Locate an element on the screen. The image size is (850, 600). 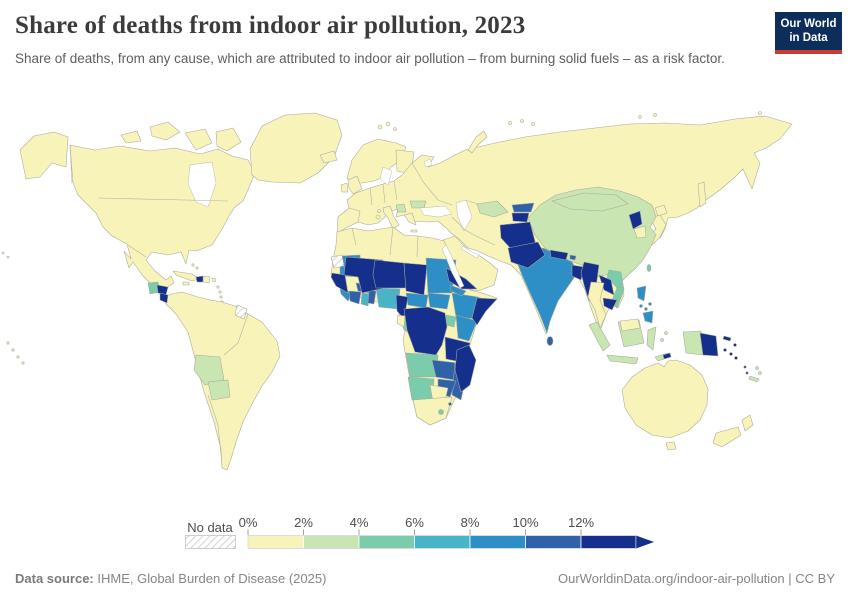
country-pakistan is located at coordinates (526, 255).